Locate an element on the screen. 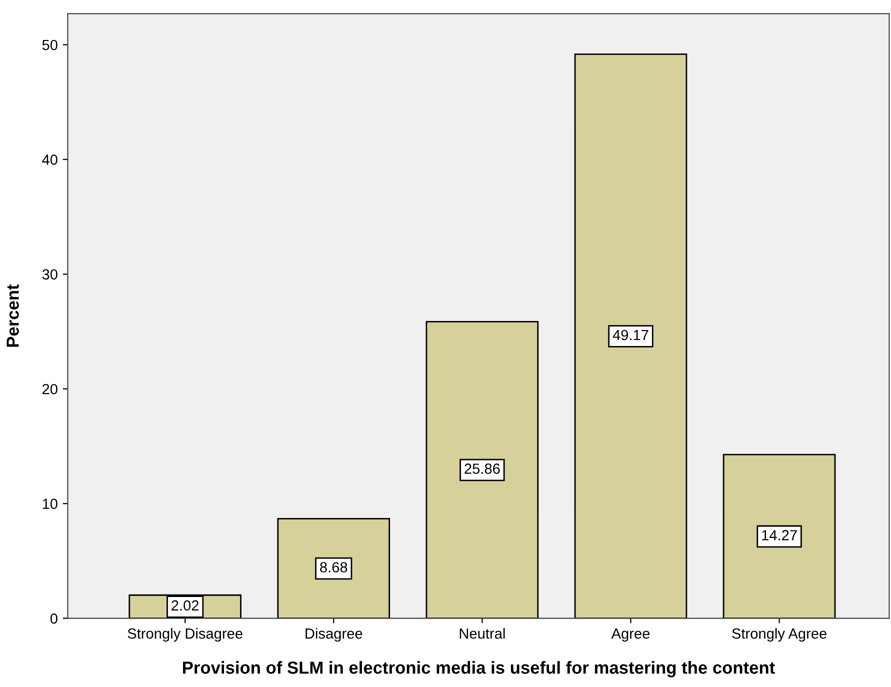 This screenshot has height=687, width=891. data-label: 8.68 is located at coordinates (334, 567).